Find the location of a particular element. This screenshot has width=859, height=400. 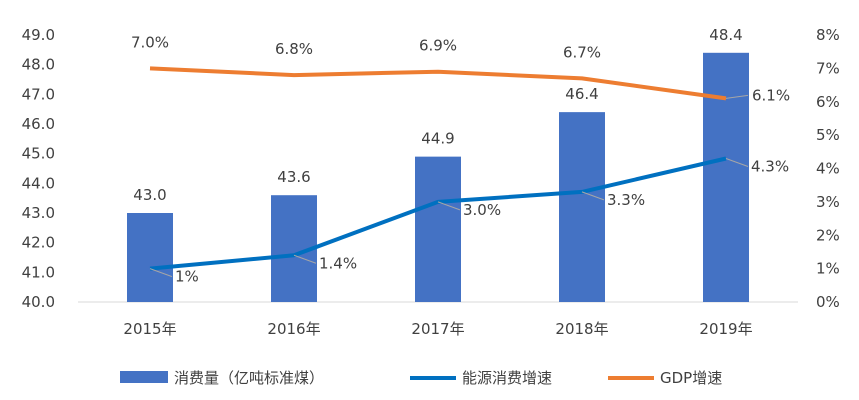

legend-label-consumption: 消费量（亿吨标准煤） is located at coordinates (249, 378).